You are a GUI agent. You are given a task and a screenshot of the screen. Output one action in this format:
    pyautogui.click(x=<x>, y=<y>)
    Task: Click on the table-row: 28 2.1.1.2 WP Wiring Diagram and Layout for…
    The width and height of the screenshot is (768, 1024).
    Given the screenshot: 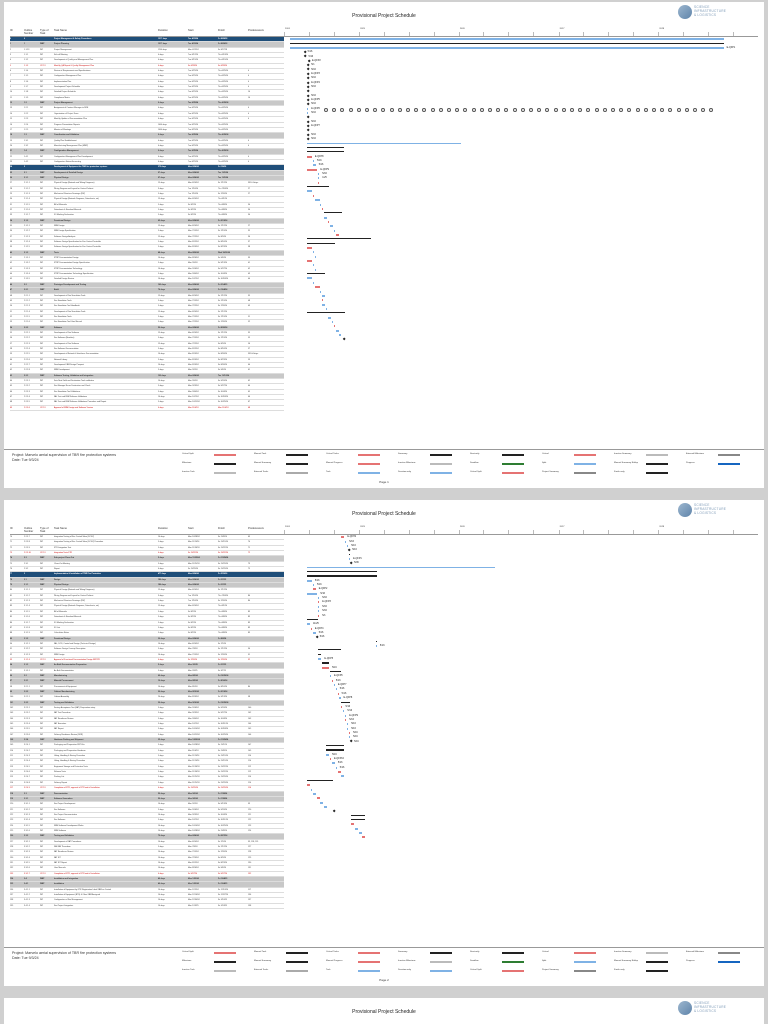 What is the action you would take?
    pyautogui.click(x=147, y=189)
    